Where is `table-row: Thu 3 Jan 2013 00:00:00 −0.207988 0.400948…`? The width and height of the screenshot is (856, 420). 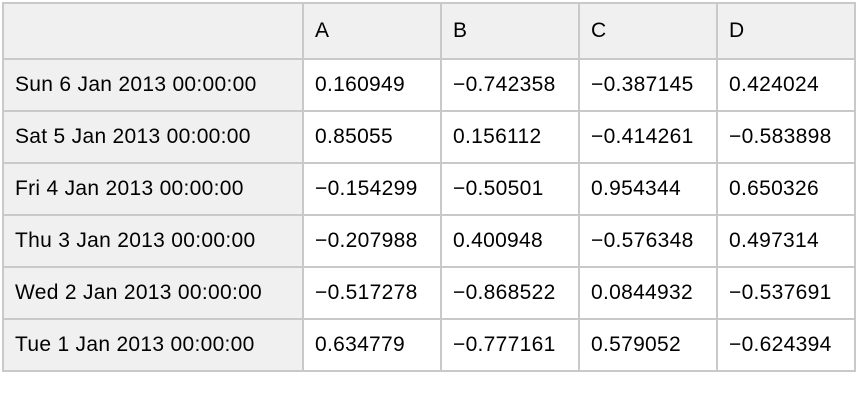 table-row: Thu 3 Jan 2013 00:00:00 −0.207988 0.400948… is located at coordinates (429, 241).